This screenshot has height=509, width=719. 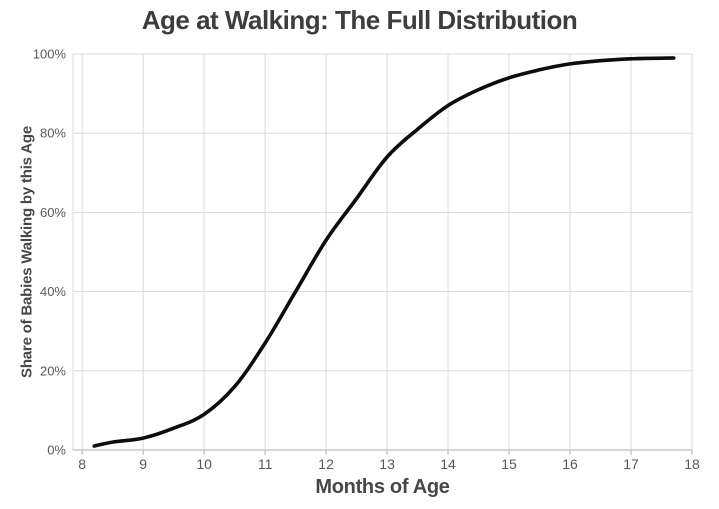 I want to click on x-tick-label: 15, so click(x=509, y=464).